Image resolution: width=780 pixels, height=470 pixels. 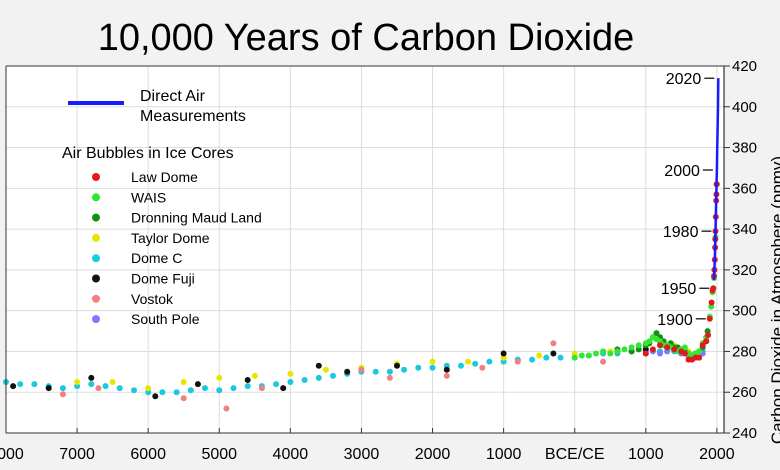 I want to click on y-tick-label: 400, so click(x=744, y=107).